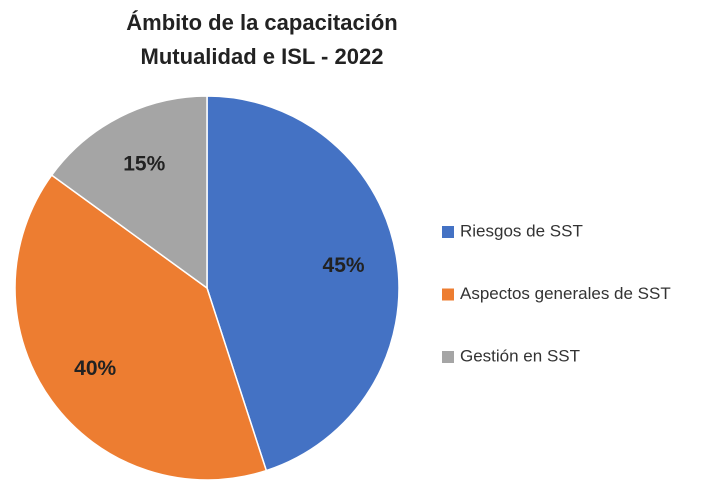  I want to click on legend-label: Gestión en SST, so click(520, 355).